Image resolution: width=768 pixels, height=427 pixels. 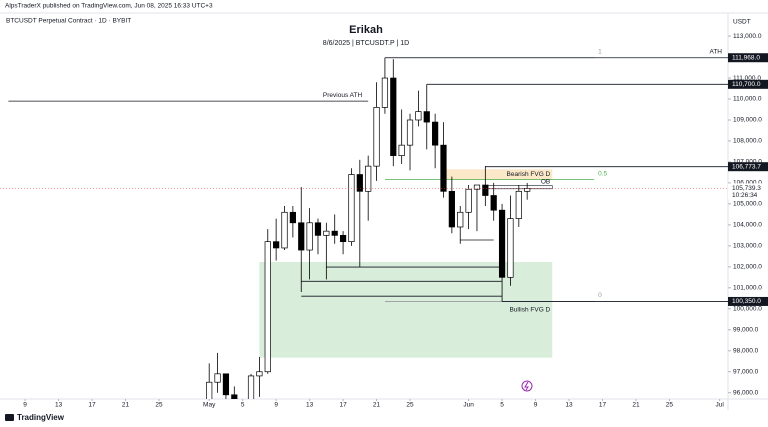 I want to click on price-badge-label: 106,773.7, so click(x=746, y=166).